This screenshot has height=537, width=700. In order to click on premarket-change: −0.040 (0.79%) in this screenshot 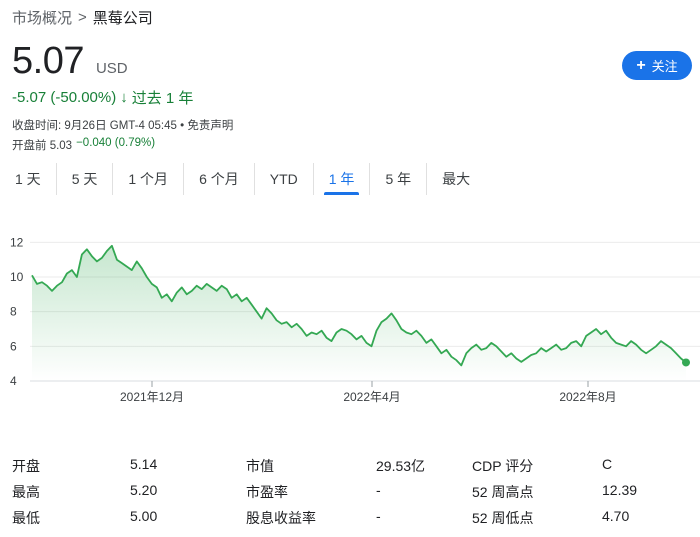, I will do `click(116, 143)`.